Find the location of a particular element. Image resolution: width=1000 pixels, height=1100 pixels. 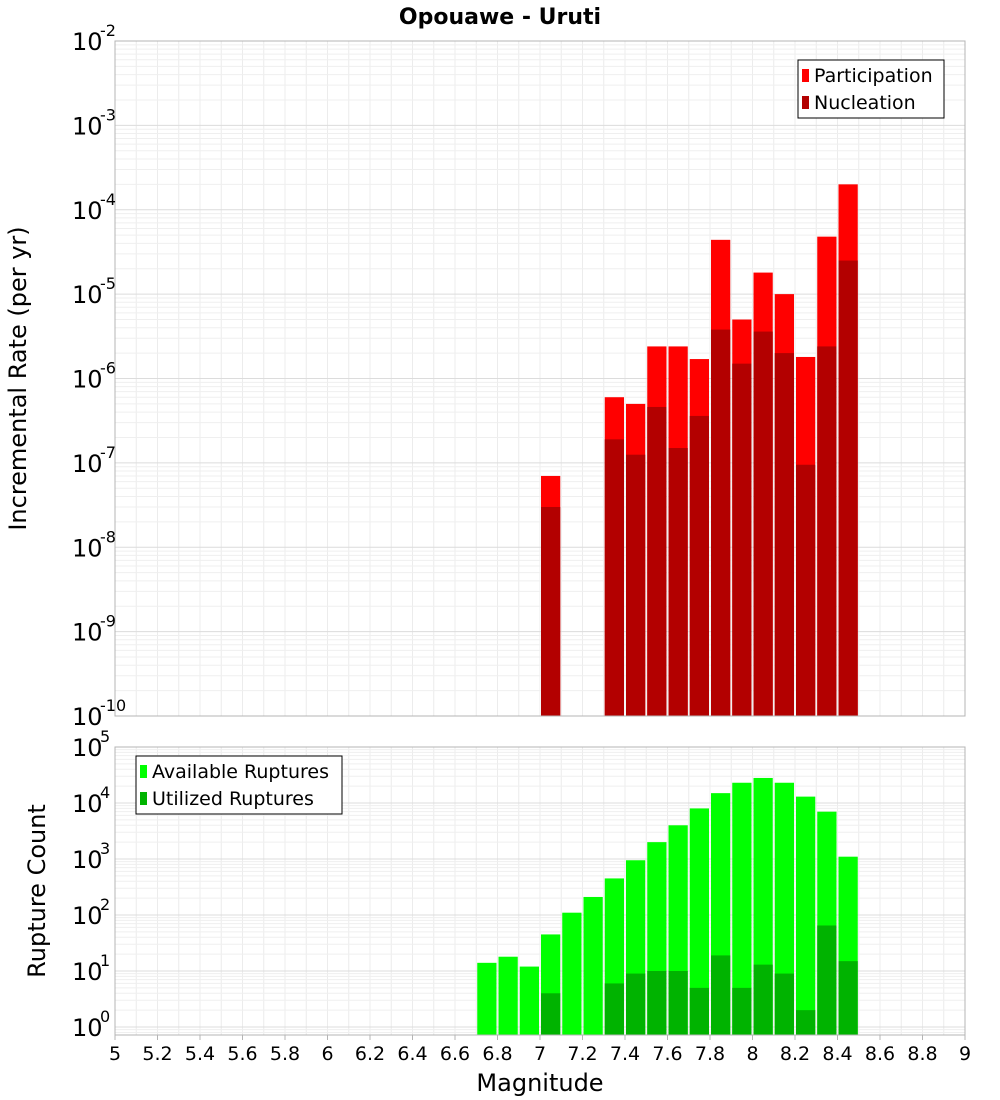

x-tick-label: 7.2 is located at coordinates (582, 1054).